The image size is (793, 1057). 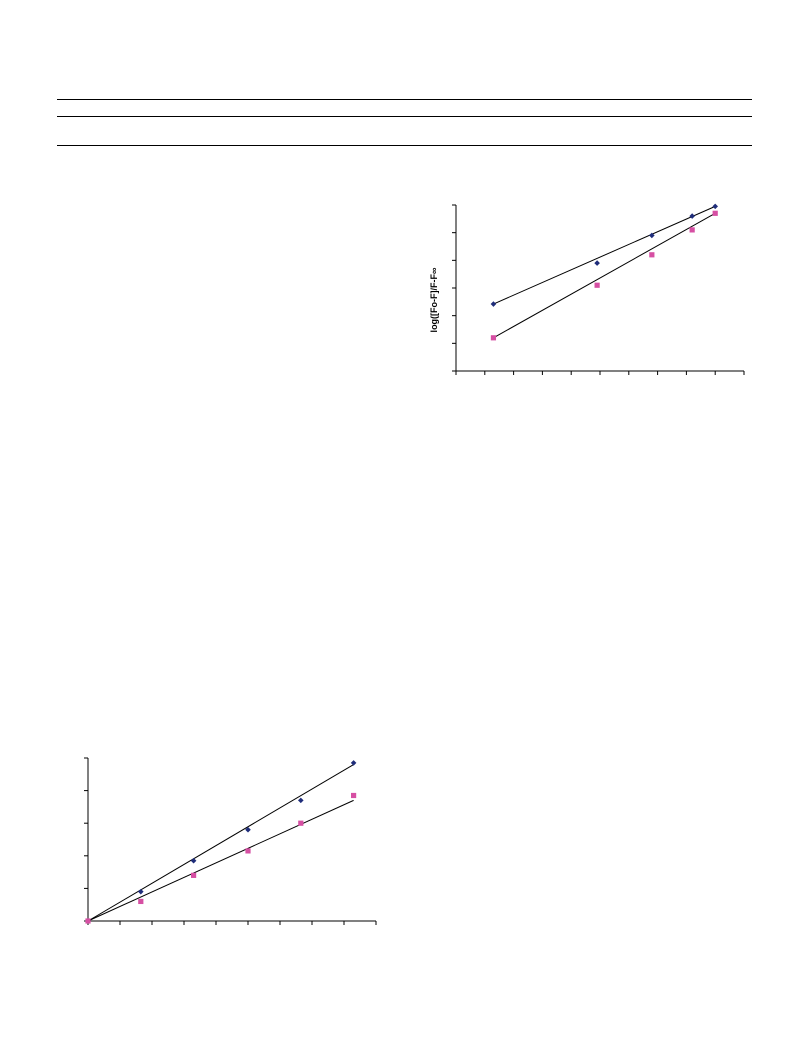 What do you see at coordinates (220, 860) in the screenshot?
I see `chart2-series-1-trendline` at bounding box center [220, 860].